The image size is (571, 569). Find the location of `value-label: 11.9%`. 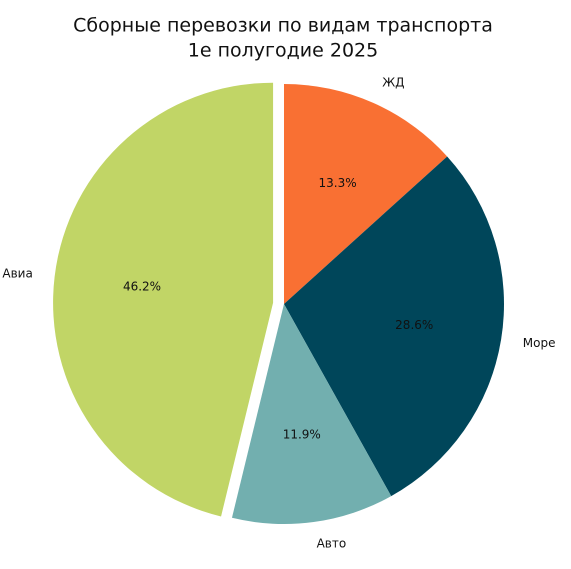

value-label: 11.9% is located at coordinates (302, 434).